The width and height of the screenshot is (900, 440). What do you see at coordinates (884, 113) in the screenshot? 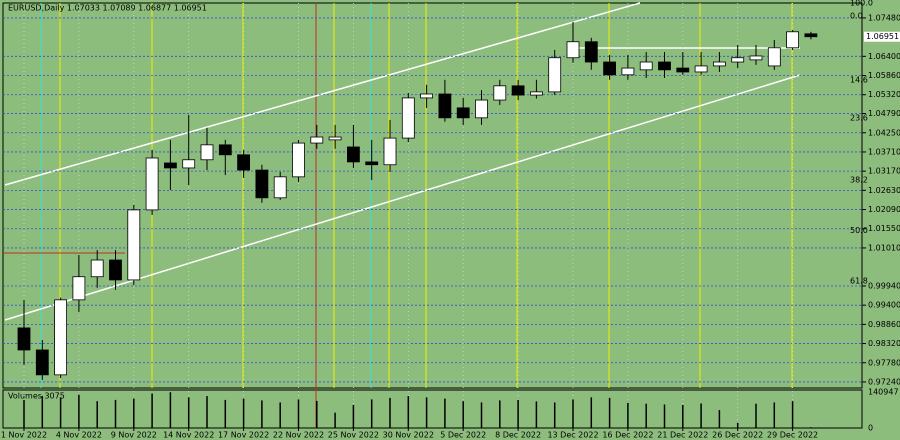
I see `y-tick-label: 1.04790` at bounding box center [884, 113].